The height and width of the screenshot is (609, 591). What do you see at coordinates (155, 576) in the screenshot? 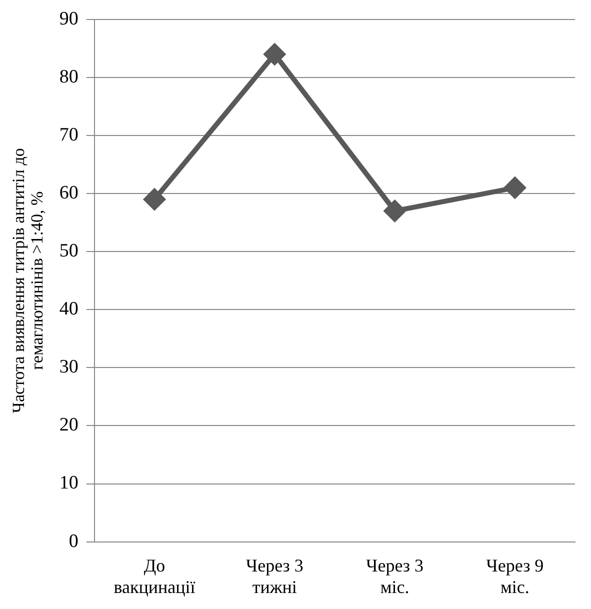
I see `x-tick-label: До вакцинації` at bounding box center [155, 576].